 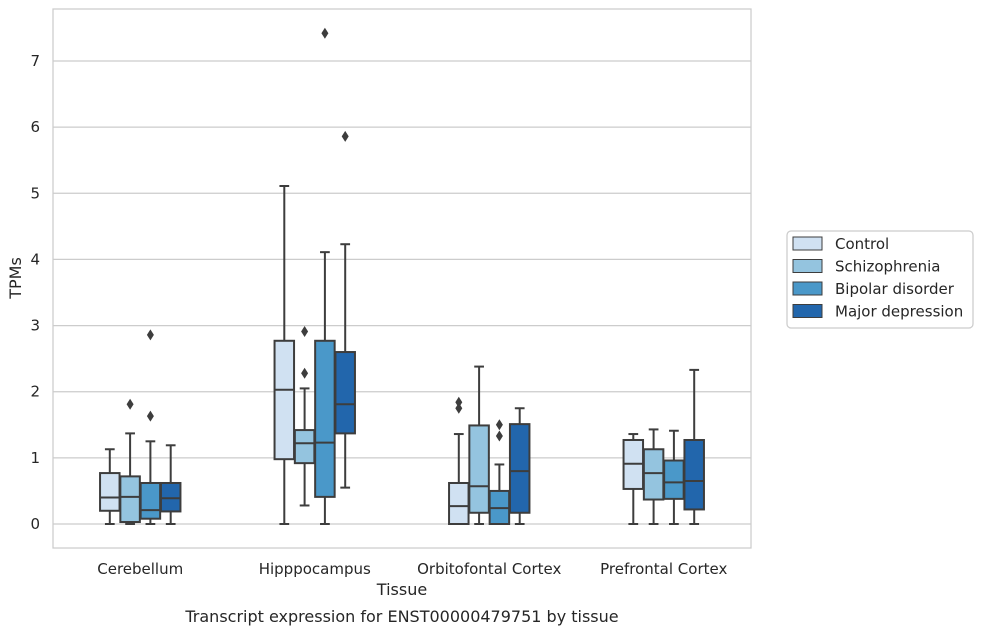 What do you see at coordinates (35, 392) in the screenshot?
I see `y-tick-label: 2` at bounding box center [35, 392].